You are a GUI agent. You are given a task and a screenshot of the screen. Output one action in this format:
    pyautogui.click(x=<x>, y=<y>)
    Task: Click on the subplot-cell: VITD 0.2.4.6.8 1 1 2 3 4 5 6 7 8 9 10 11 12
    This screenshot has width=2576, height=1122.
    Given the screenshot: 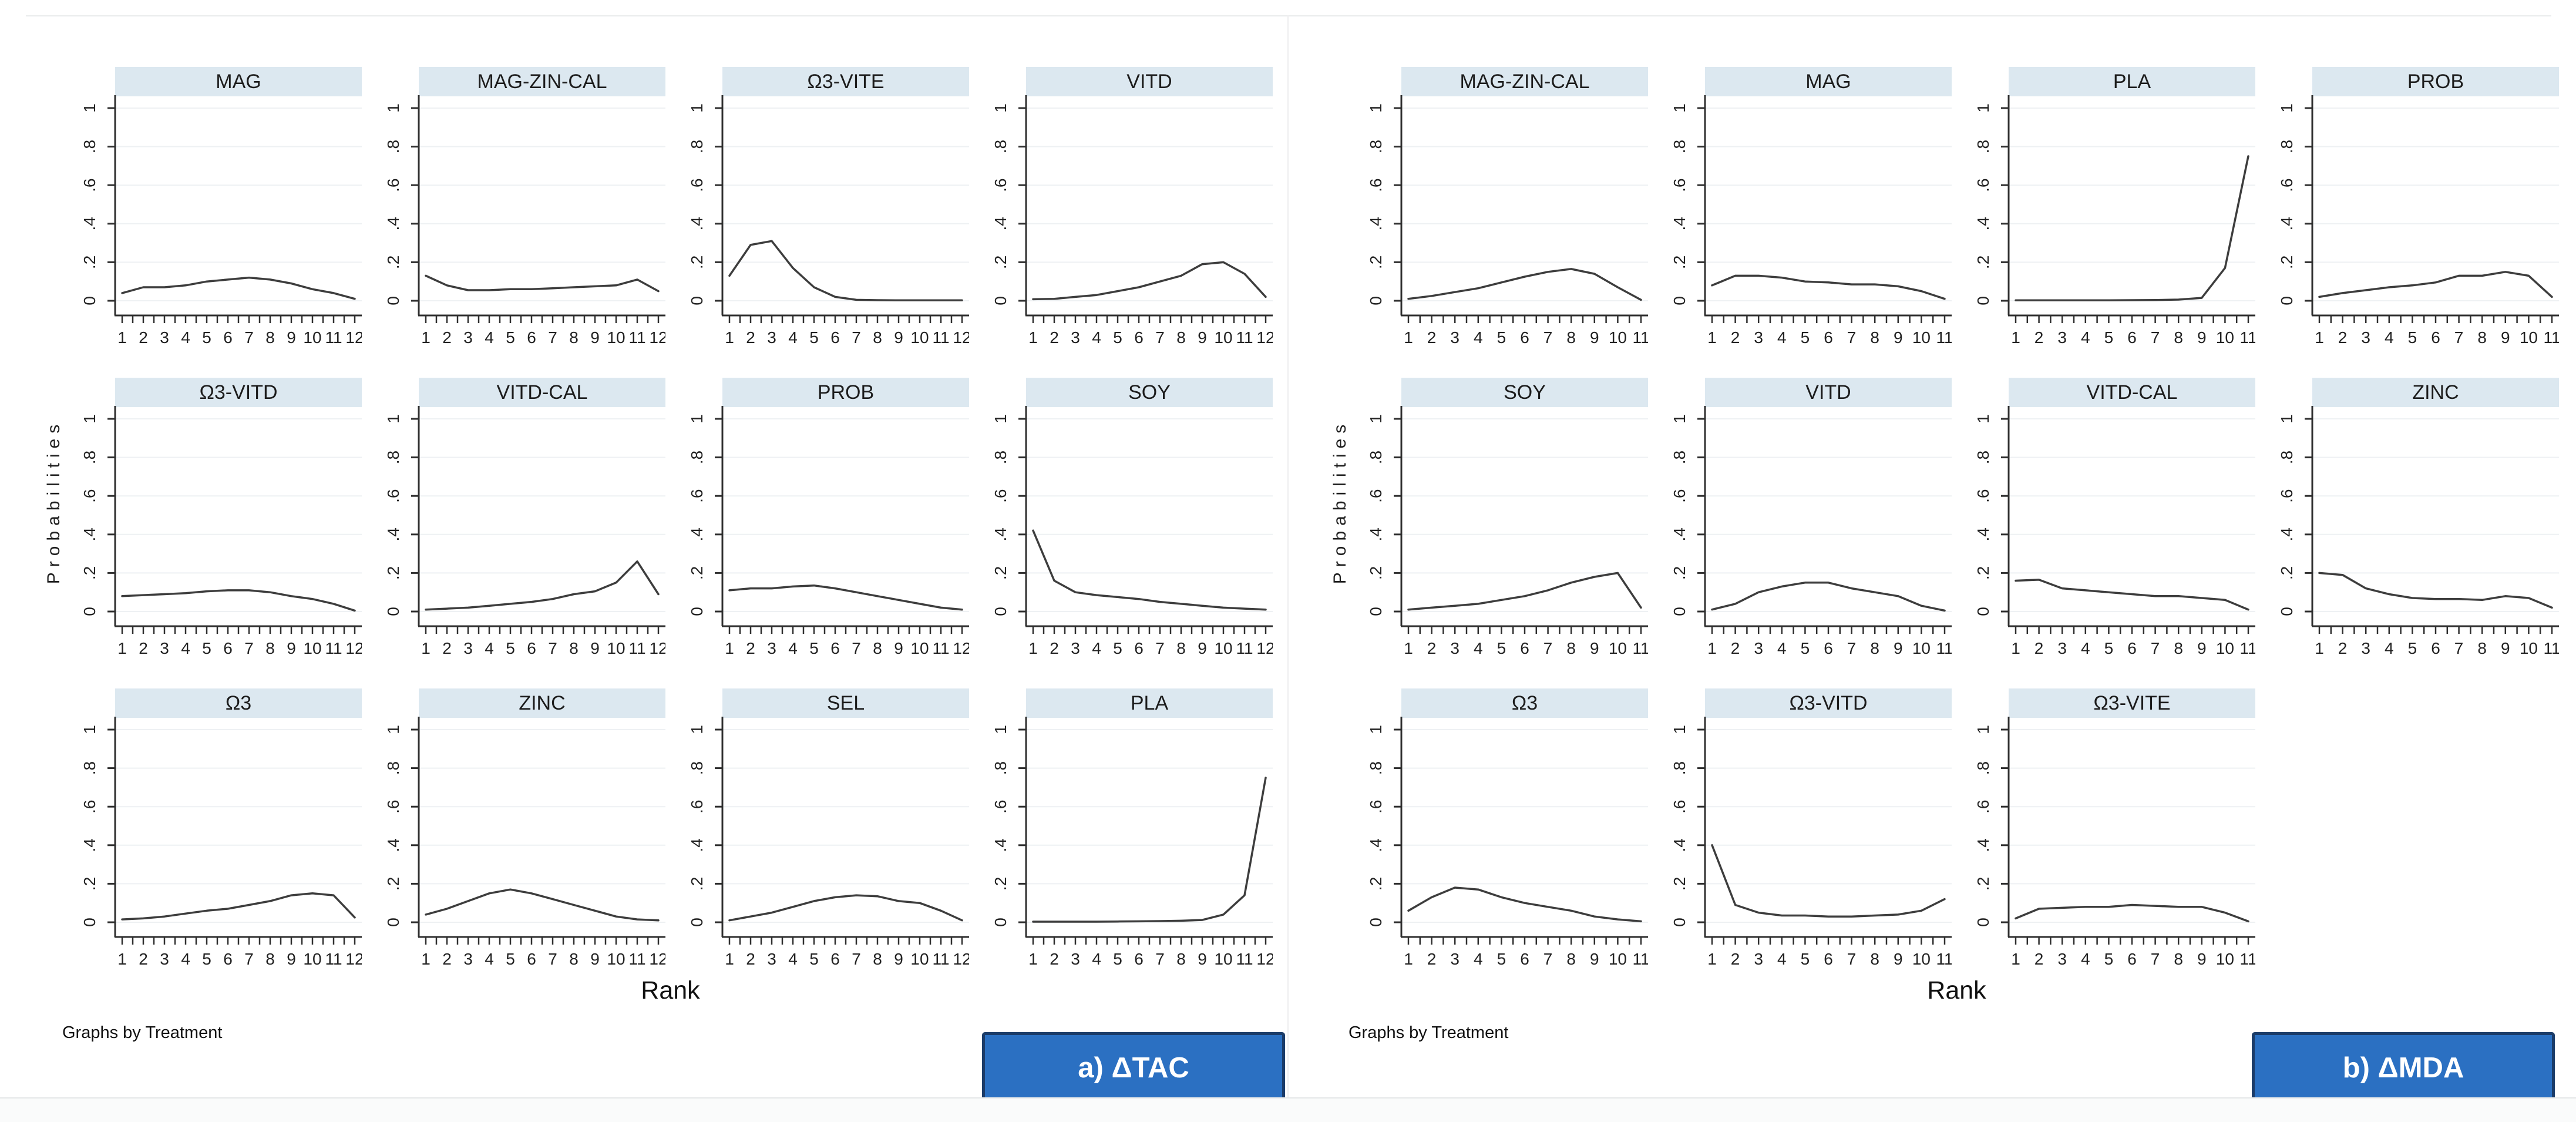 What is the action you would take?
    pyautogui.click(x=1127, y=217)
    